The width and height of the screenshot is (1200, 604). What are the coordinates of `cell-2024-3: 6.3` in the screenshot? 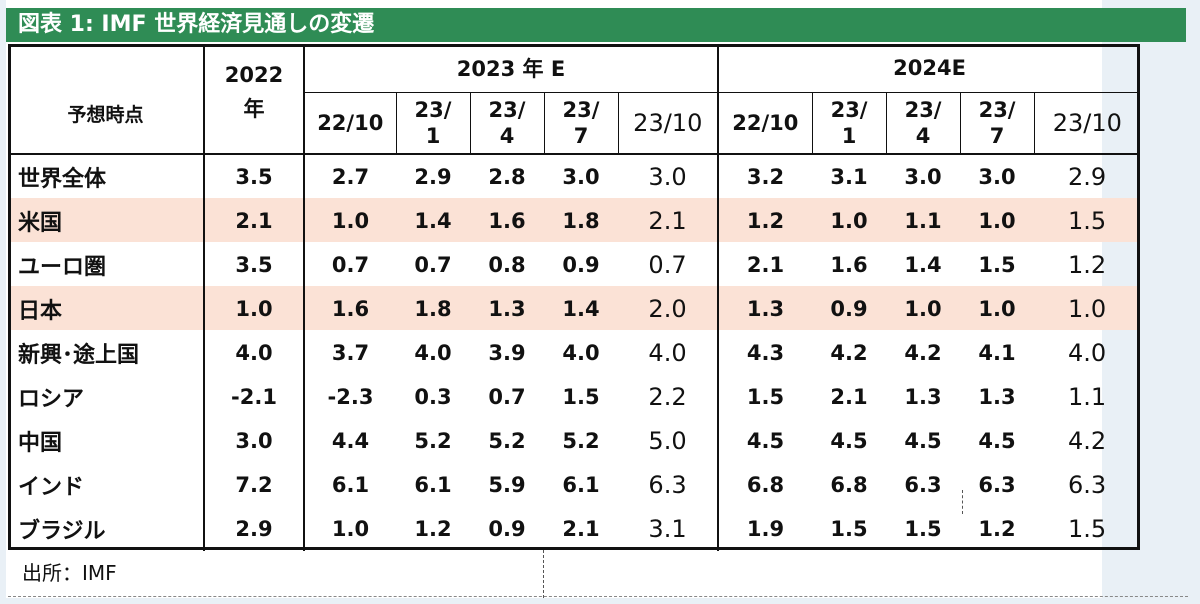 It's located at (997, 485).